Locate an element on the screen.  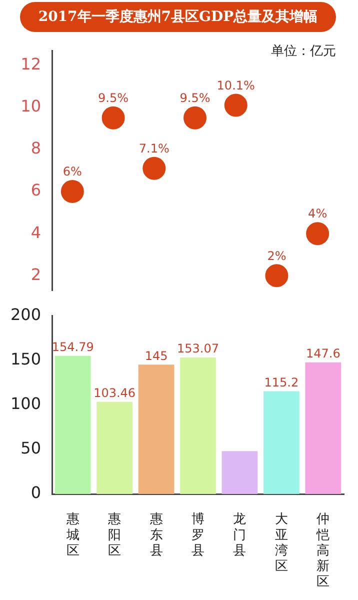
data-label: 115.2 is located at coordinates (281, 382).